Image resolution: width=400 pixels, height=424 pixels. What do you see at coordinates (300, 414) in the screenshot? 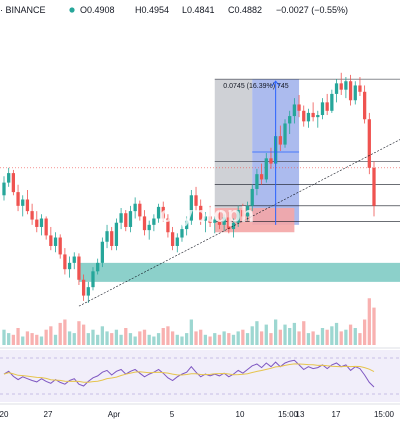
I see `x-tick-label: 13` at bounding box center [300, 414].